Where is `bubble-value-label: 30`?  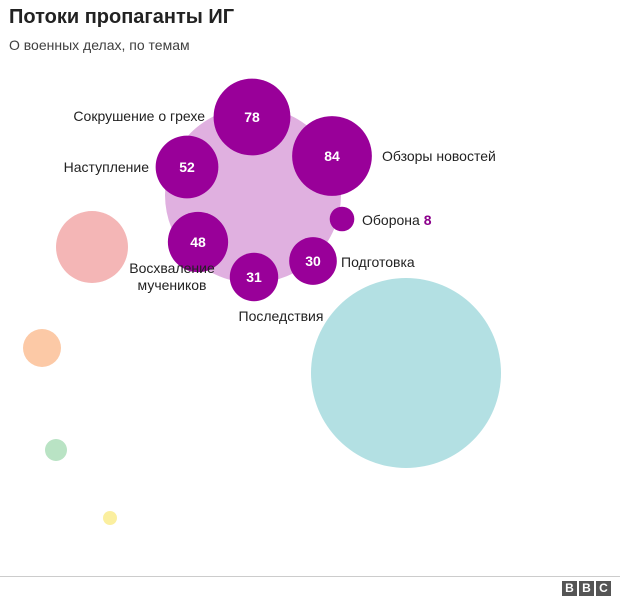
bubble-value-label: 30 is located at coordinates (313, 261).